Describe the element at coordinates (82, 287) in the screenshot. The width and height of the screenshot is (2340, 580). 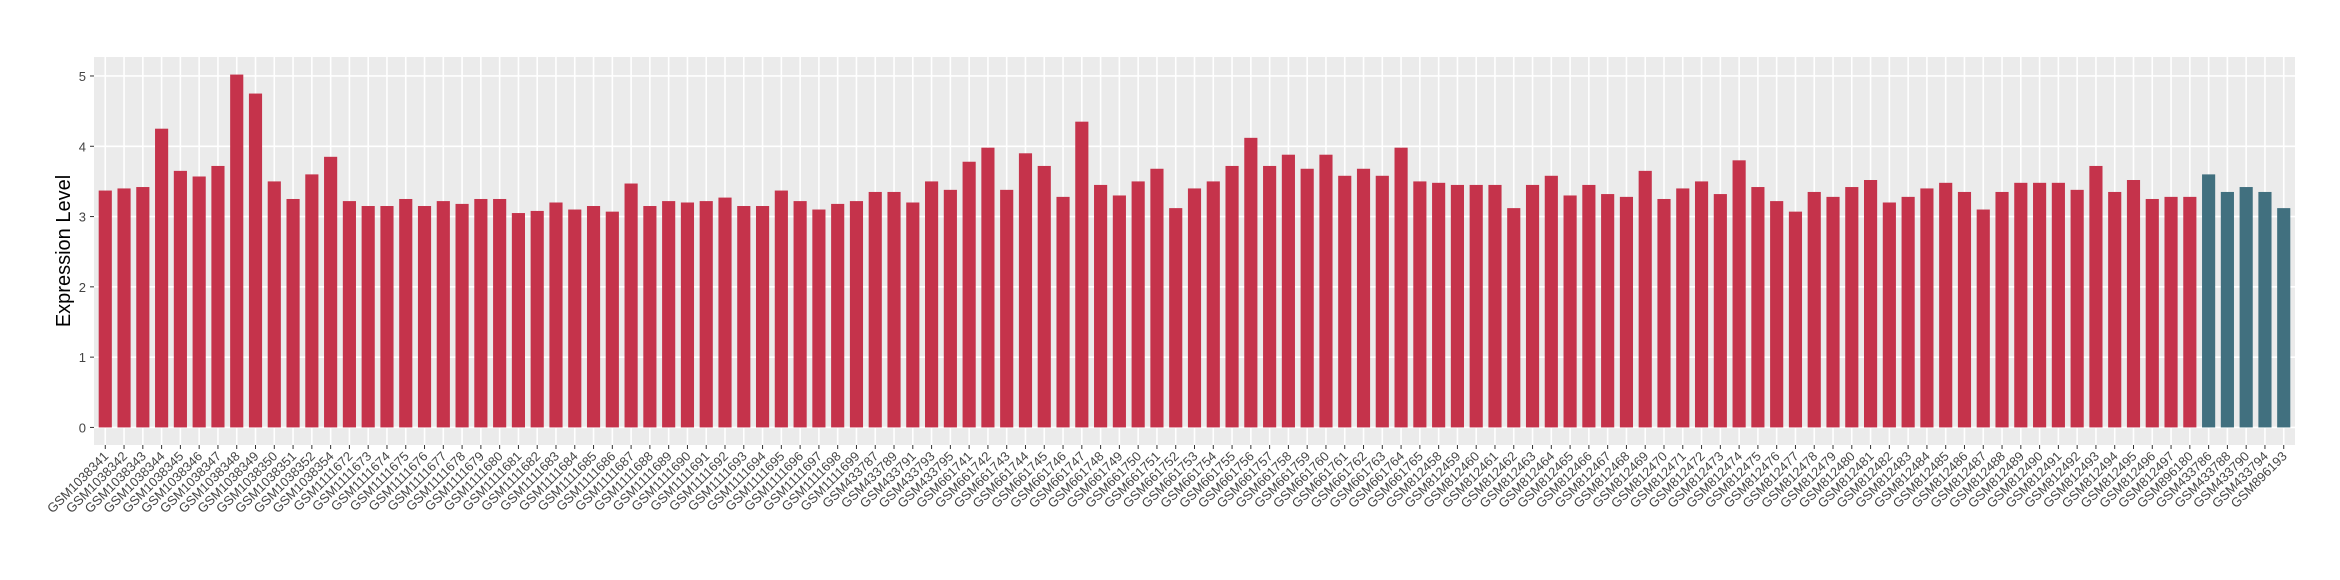
I see `y-tick-label: 2` at that location.